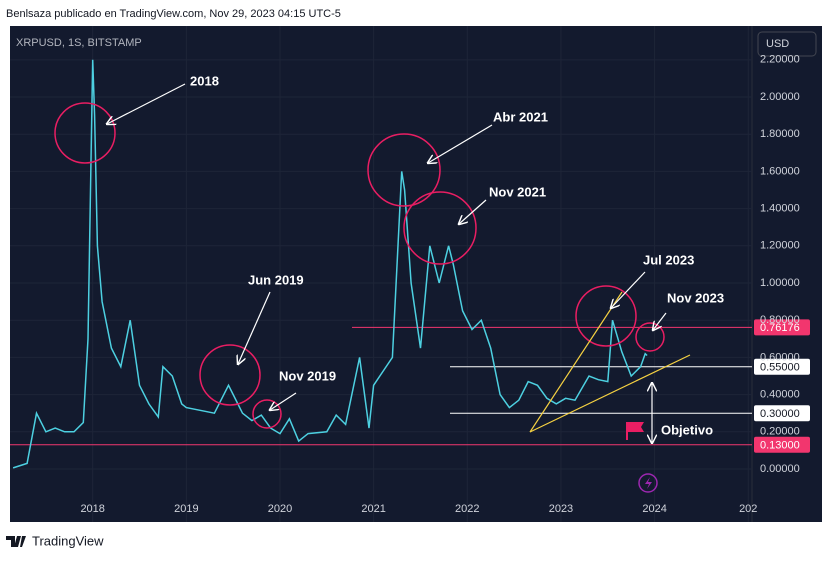 The height and width of the screenshot is (564, 830). Describe the element at coordinates (695, 297) in the screenshot. I see `annotation: Nov 2023` at that location.